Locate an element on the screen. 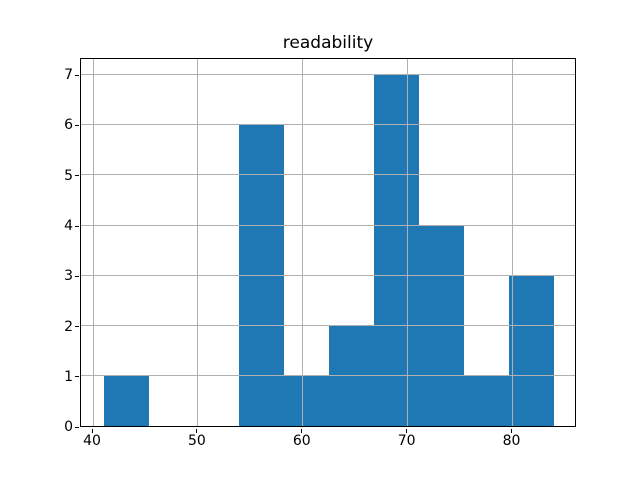  x-tick-label: 80 is located at coordinates (511, 441).